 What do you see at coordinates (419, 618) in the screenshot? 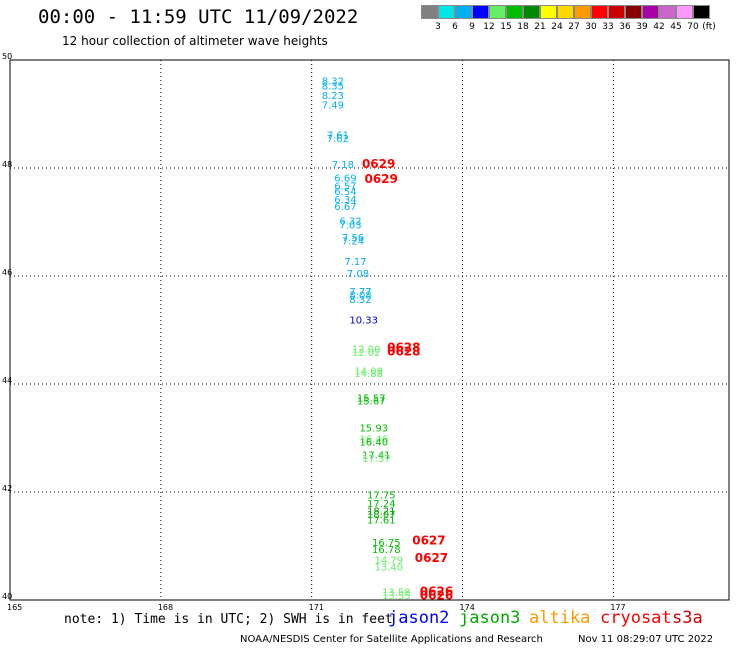
I see `legend-jason2: jason2` at bounding box center [419, 618].